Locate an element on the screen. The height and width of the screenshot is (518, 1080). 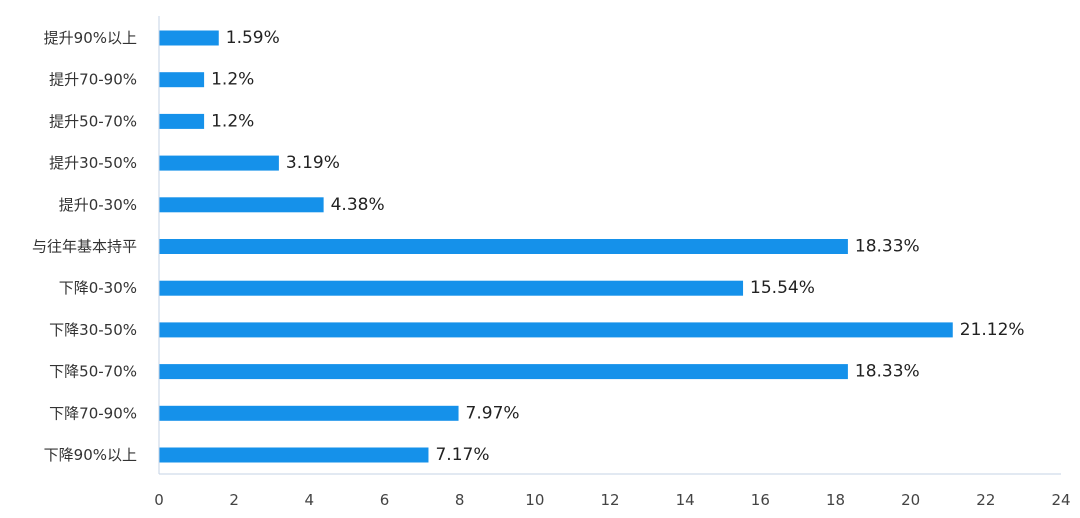
x-tick-label: 12 is located at coordinates (609, 500).